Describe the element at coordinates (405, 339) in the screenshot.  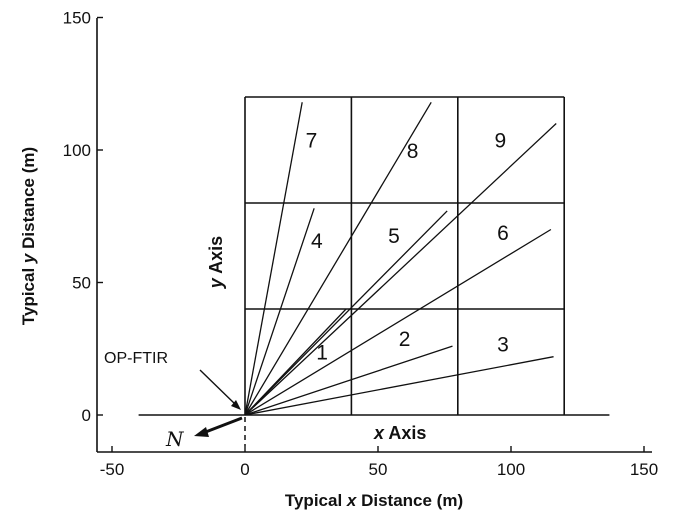
I see `cell-label: 2` at that location.